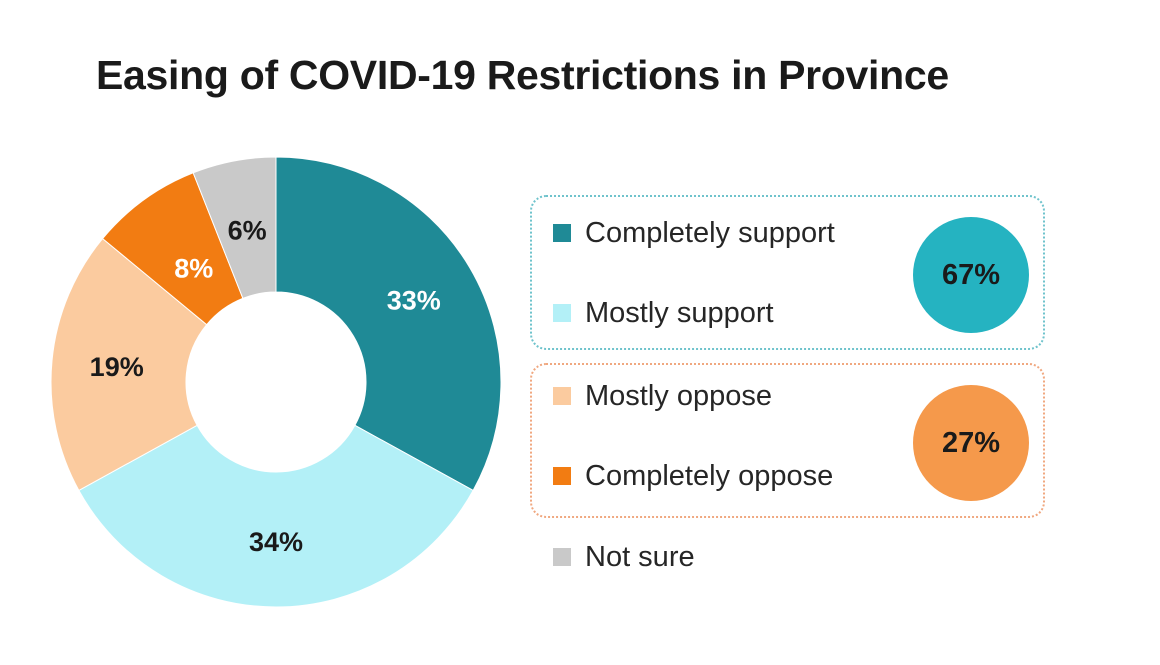 This screenshot has width=1160, height=665. Describe the element at coordinates (709, 475) in the screenshot. I see `legend-label: Completely oppose` at that location.